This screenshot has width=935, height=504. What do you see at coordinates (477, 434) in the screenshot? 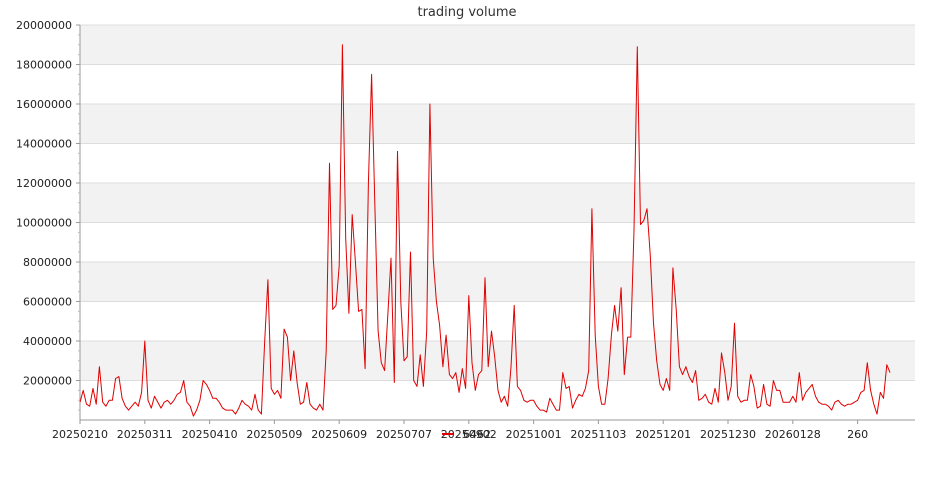
I see `legend-label: 6462` at bounding box center [477, 434].